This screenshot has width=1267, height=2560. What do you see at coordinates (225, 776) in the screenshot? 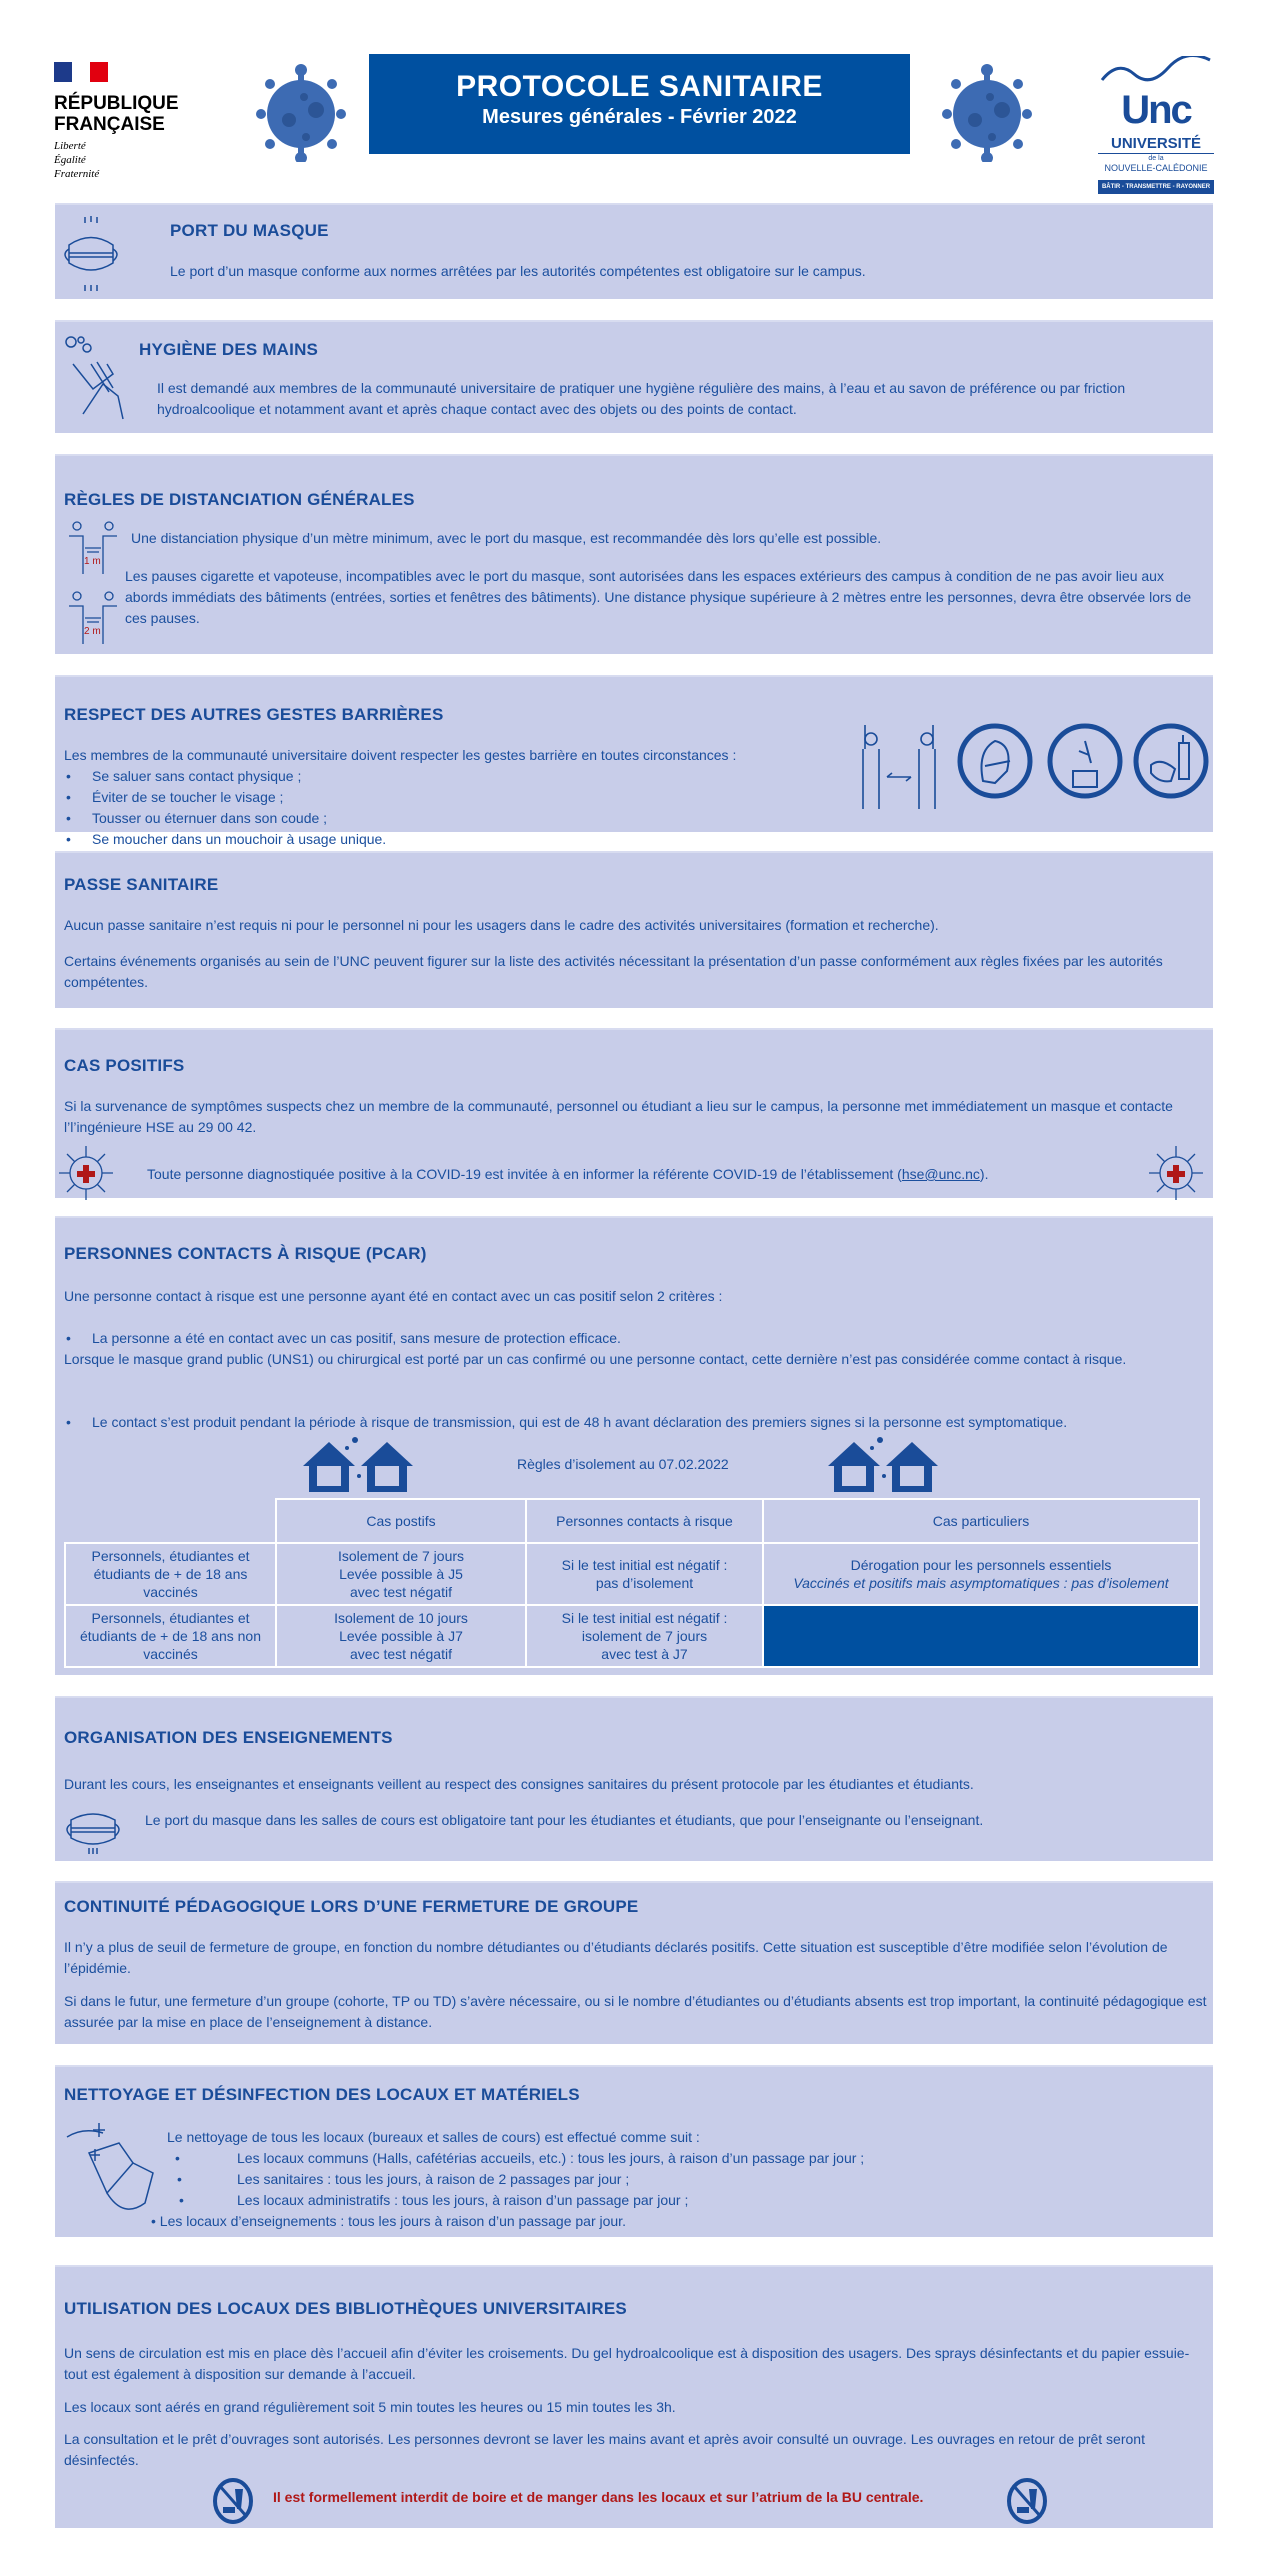
I see `list-item: Se saluer sans contact physique ;` at bounding box center [225, 776].